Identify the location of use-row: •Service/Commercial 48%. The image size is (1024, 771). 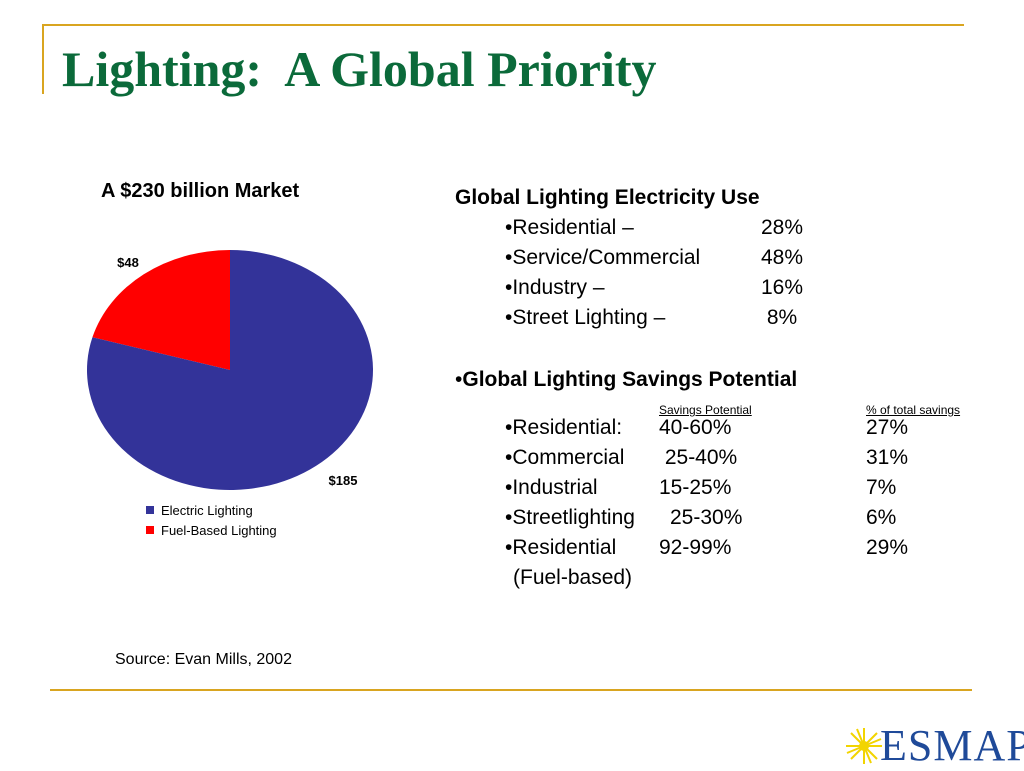
(629, 258).